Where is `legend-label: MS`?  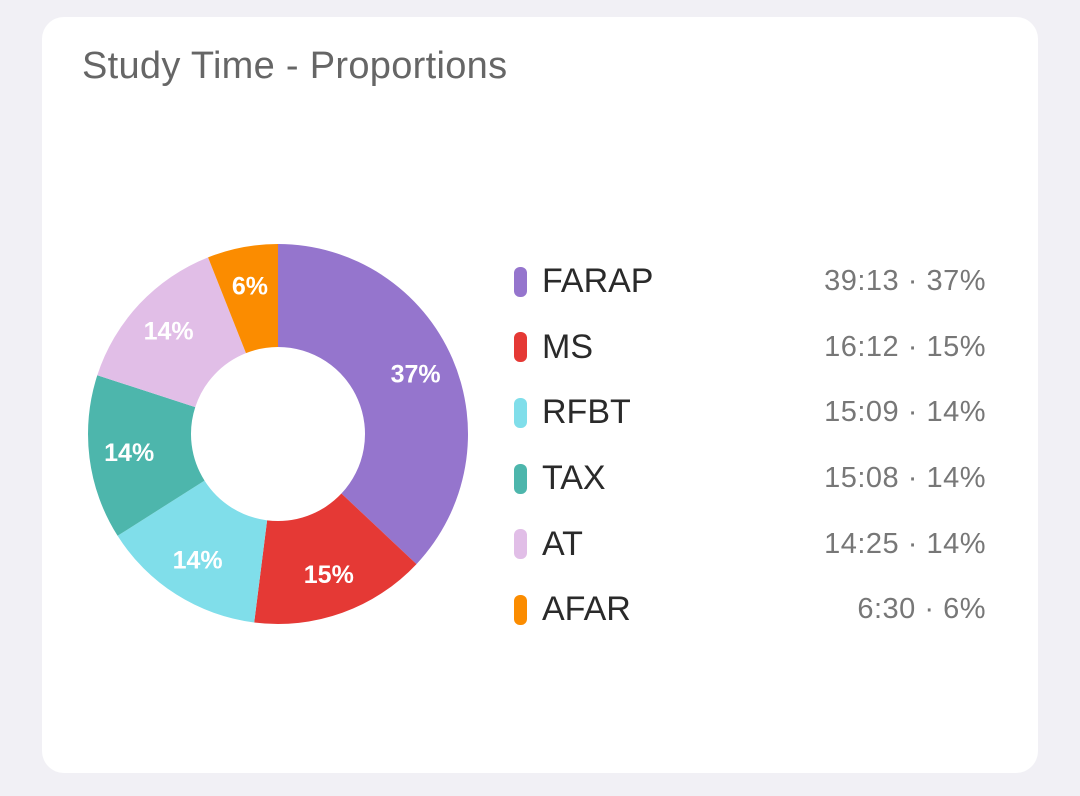
legend-label: MS is located at coordinates (567, 346).